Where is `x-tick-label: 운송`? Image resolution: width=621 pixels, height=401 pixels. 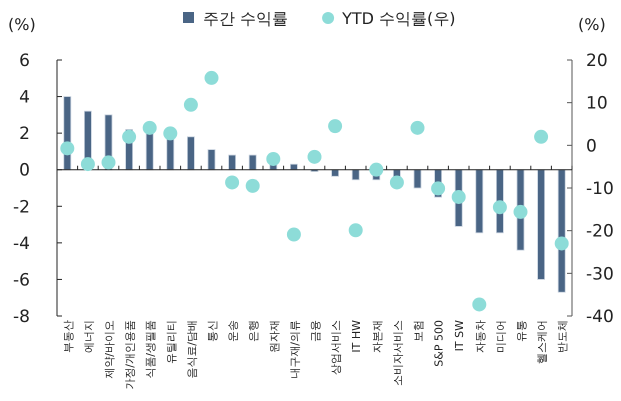 x-tick-label: 운송 is located at coordinates (233, 331).